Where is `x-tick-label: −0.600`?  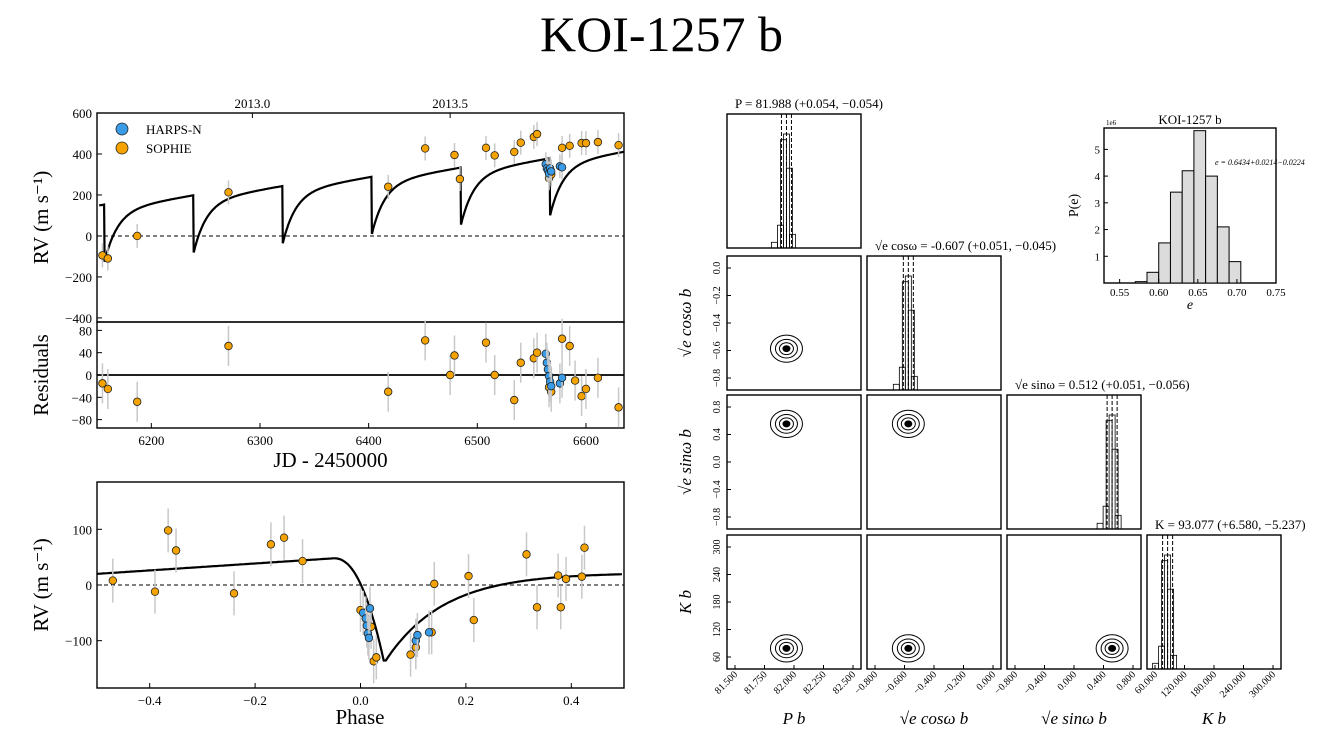 x-tick-label: −0.600 is located at coordinates (896, 683).